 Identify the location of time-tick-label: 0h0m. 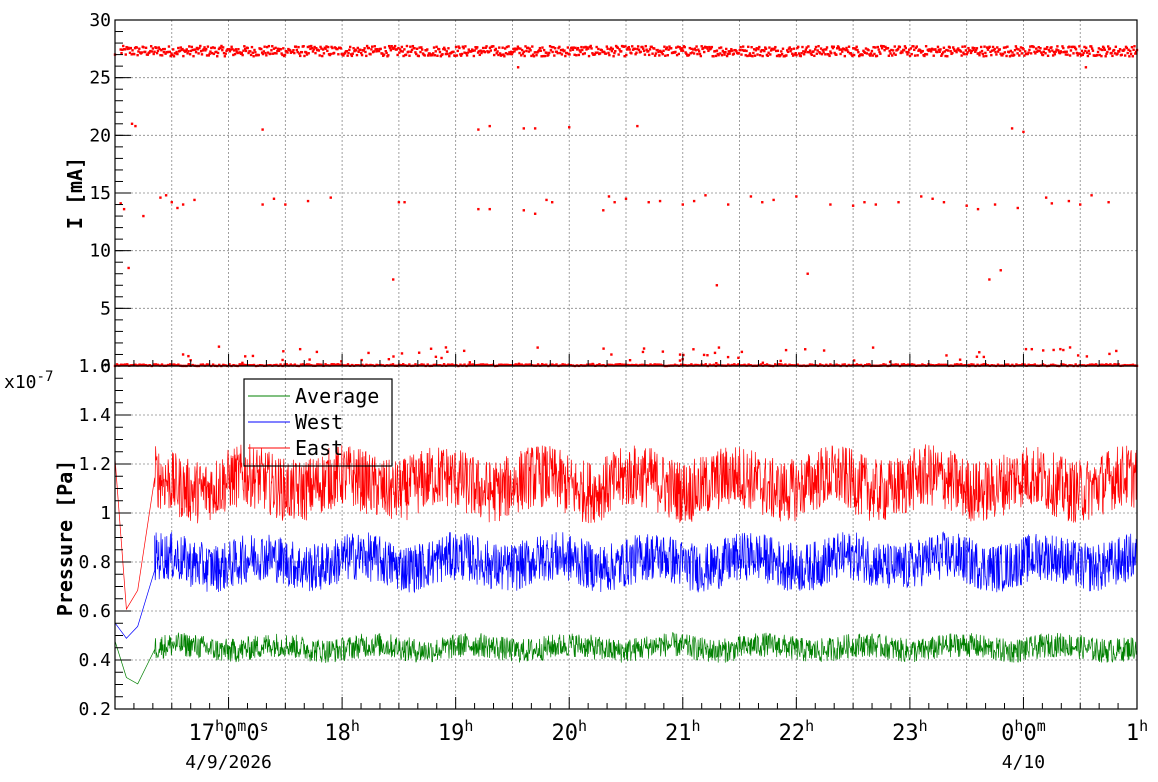
(1023, 731).